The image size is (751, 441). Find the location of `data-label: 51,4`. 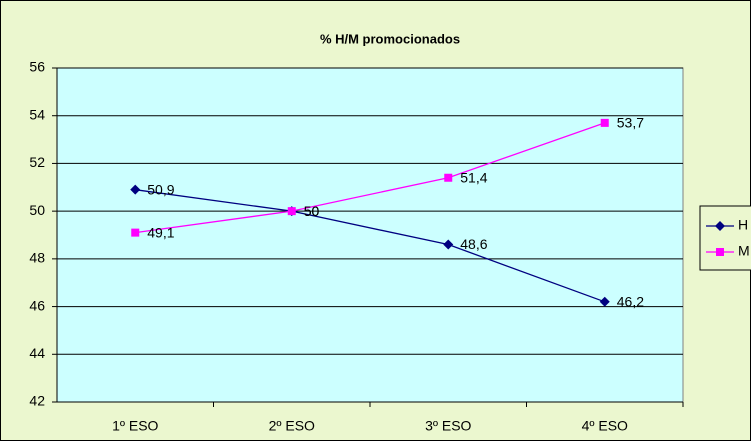

data-label: 51,4 is located at coordinates (473, 177).